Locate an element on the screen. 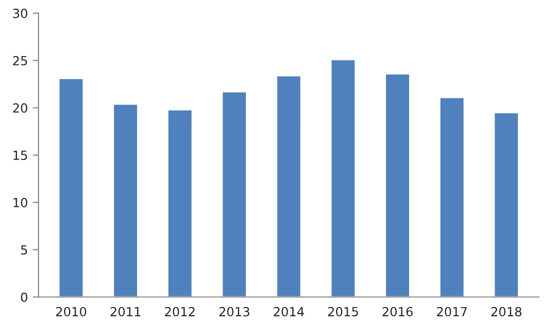 This screenshot has width=550, height=330. x-tick-label: 2010 is located at coordinates (71, 311).